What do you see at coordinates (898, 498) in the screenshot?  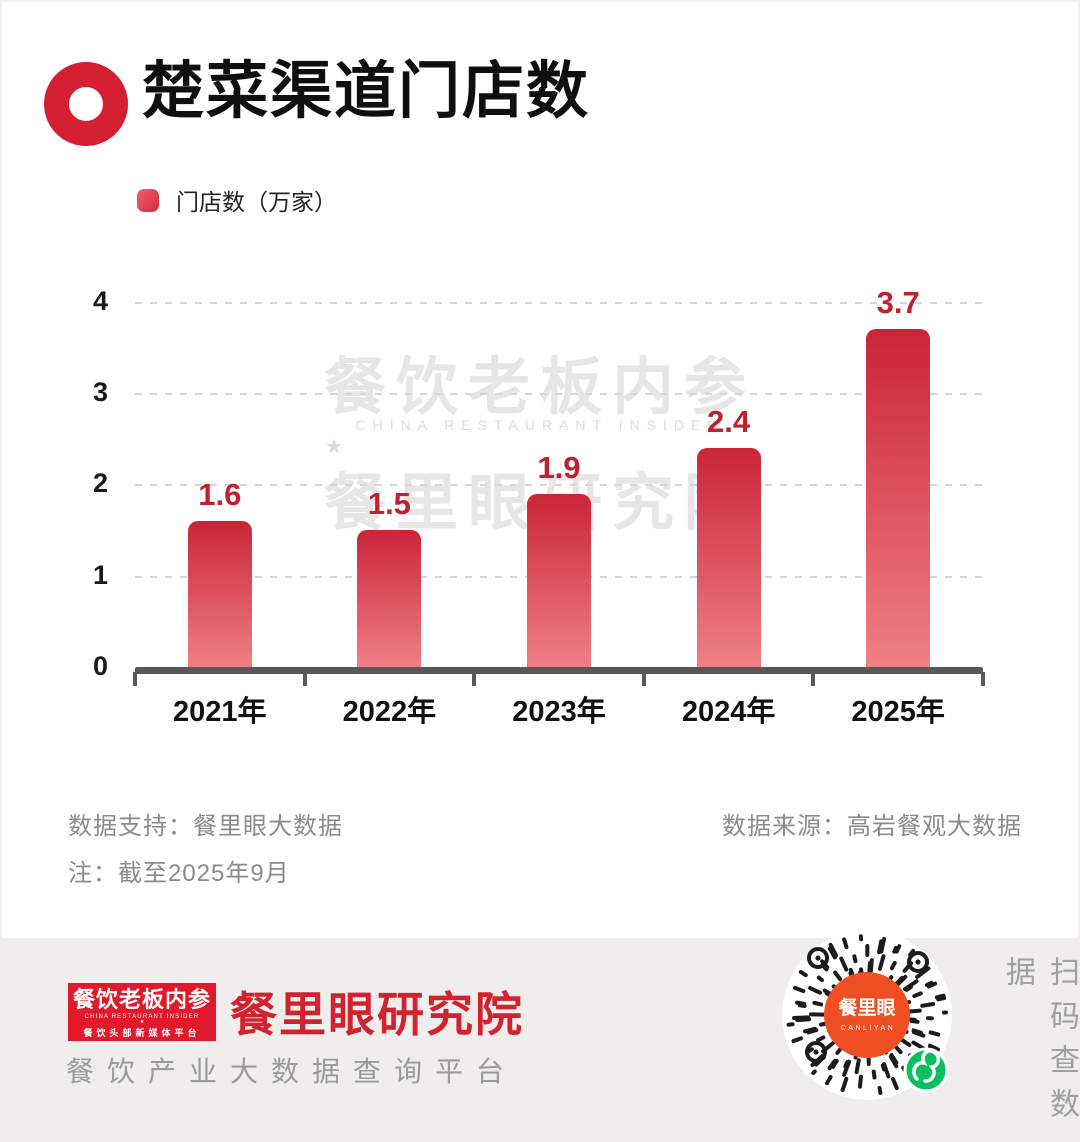 I see `bar-2025年` at bounding box center [898, 498].